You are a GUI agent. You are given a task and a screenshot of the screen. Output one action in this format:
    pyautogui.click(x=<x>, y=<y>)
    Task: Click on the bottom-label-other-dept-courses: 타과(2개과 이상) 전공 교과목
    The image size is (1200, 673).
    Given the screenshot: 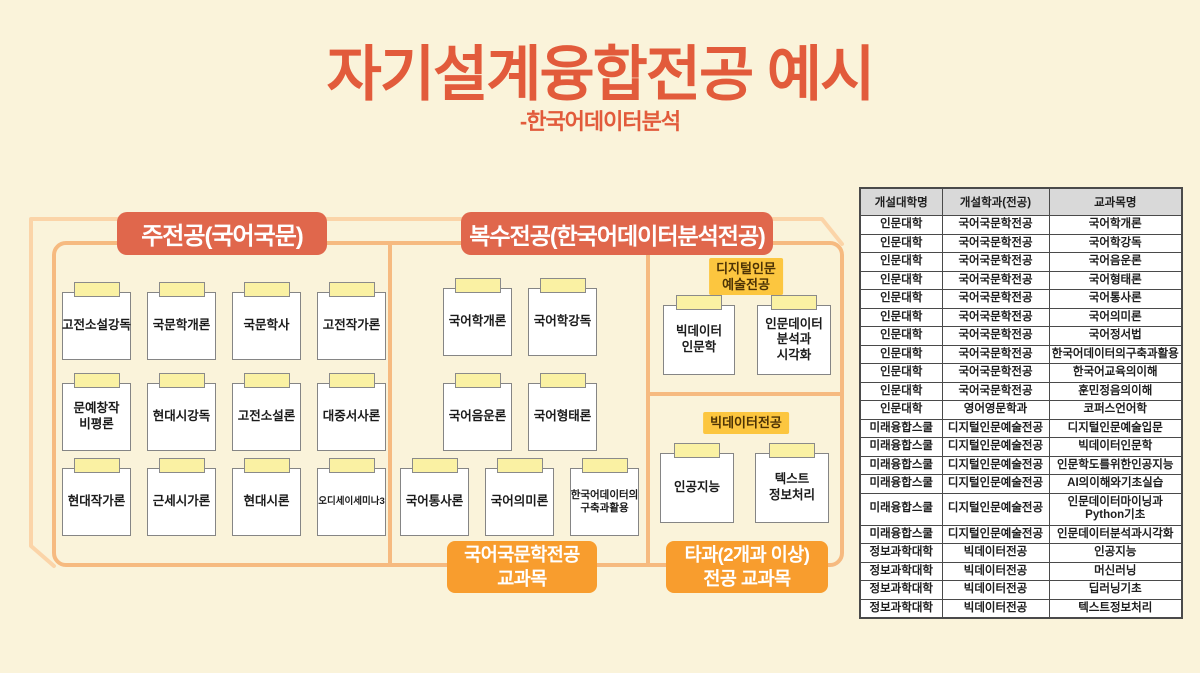 What is the action you would take?
    pyautogui.click(x=747, y=567)
    